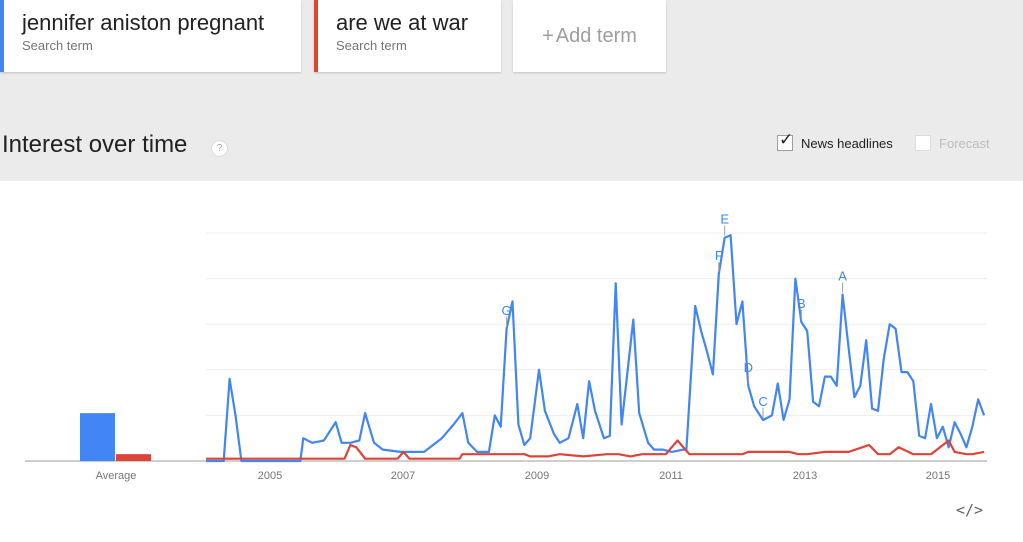 The height and width of the screenshot is (542, 1023). What do you see at coordinates (595, 449) in the screenshot?
I see `series-line` at bounding box center [595, 449].